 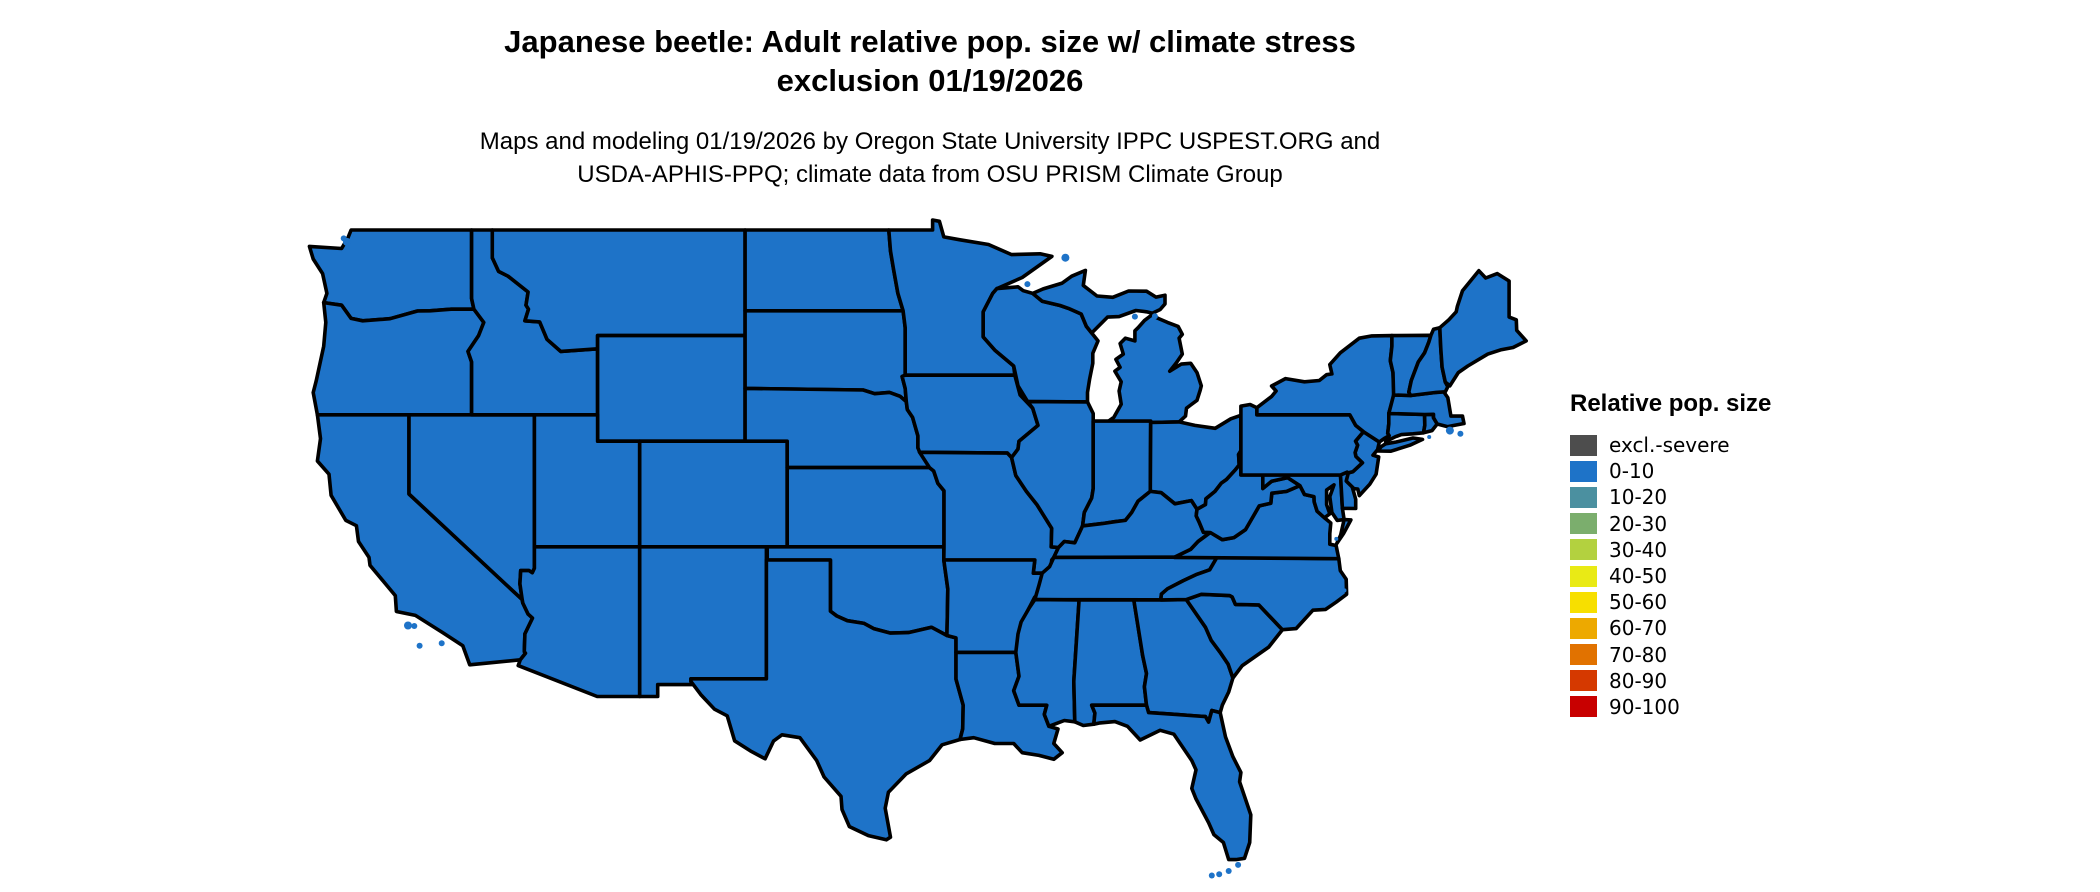 What do you see at coordinates (1632, 471) in the screenshot?
I see `legend-label: 0-10` at bounding box center [1632, 471].